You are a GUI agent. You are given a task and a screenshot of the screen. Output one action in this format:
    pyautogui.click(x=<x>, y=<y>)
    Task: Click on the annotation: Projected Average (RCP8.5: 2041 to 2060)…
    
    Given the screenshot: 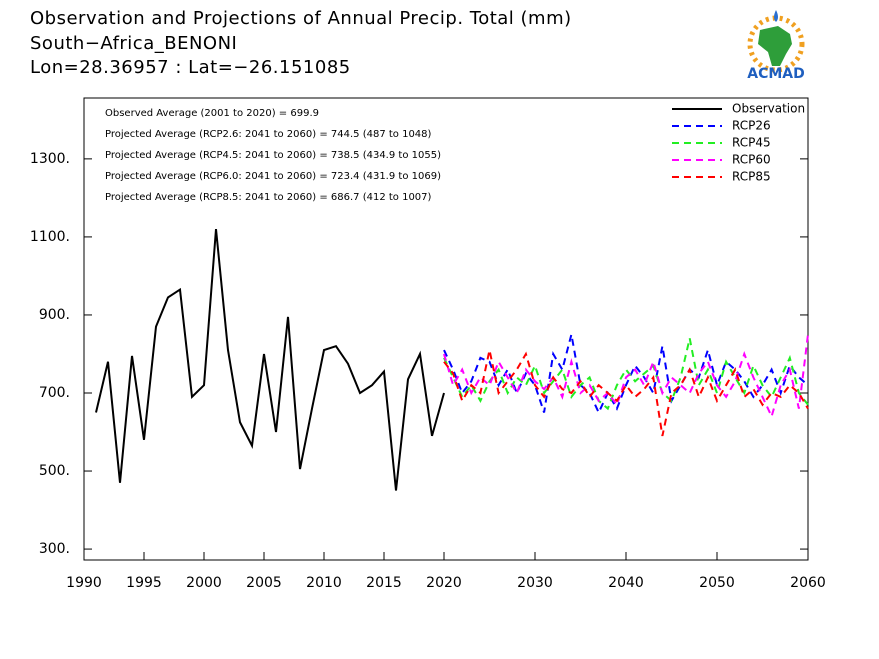 What is the action you would take?
    pyautogui.click(x=268, y=197)
    